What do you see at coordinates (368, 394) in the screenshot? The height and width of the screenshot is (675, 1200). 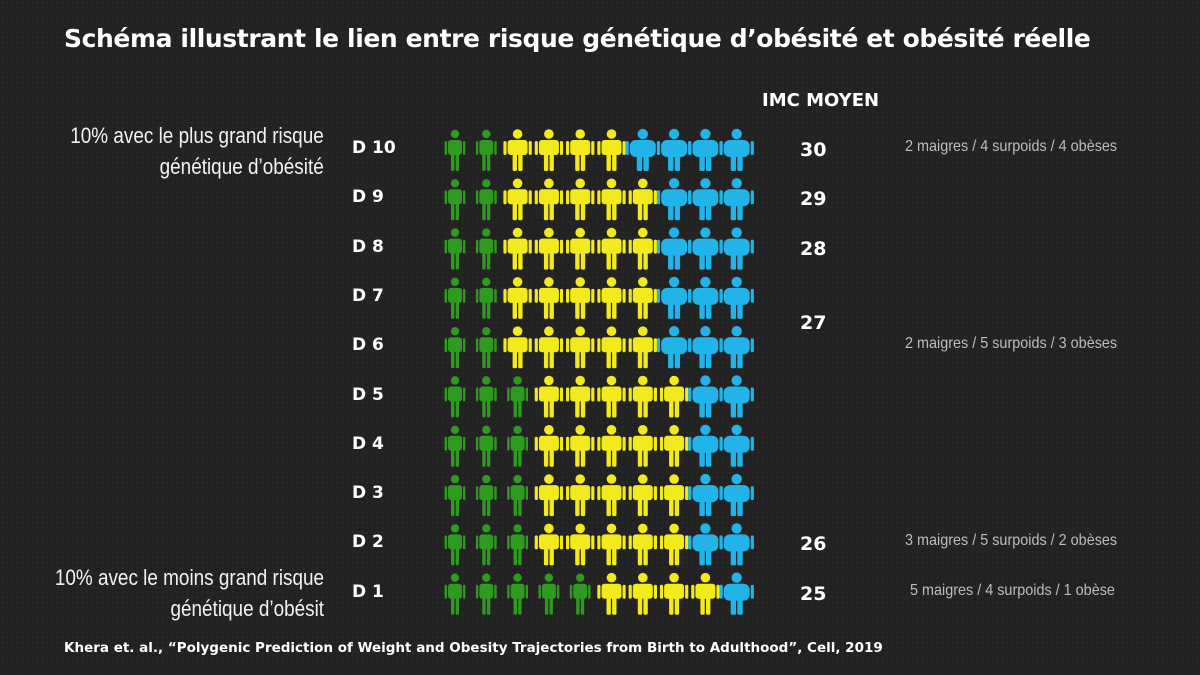 I see `decile-label: D 5` at bounding box center [368, 394].